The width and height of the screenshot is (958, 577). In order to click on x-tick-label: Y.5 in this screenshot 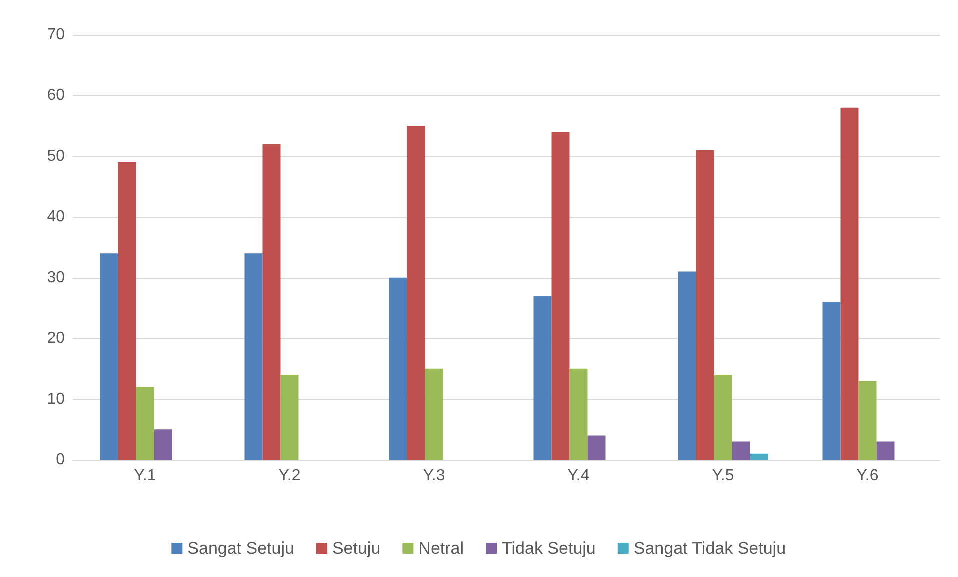, I will do `click(723, 476)`.